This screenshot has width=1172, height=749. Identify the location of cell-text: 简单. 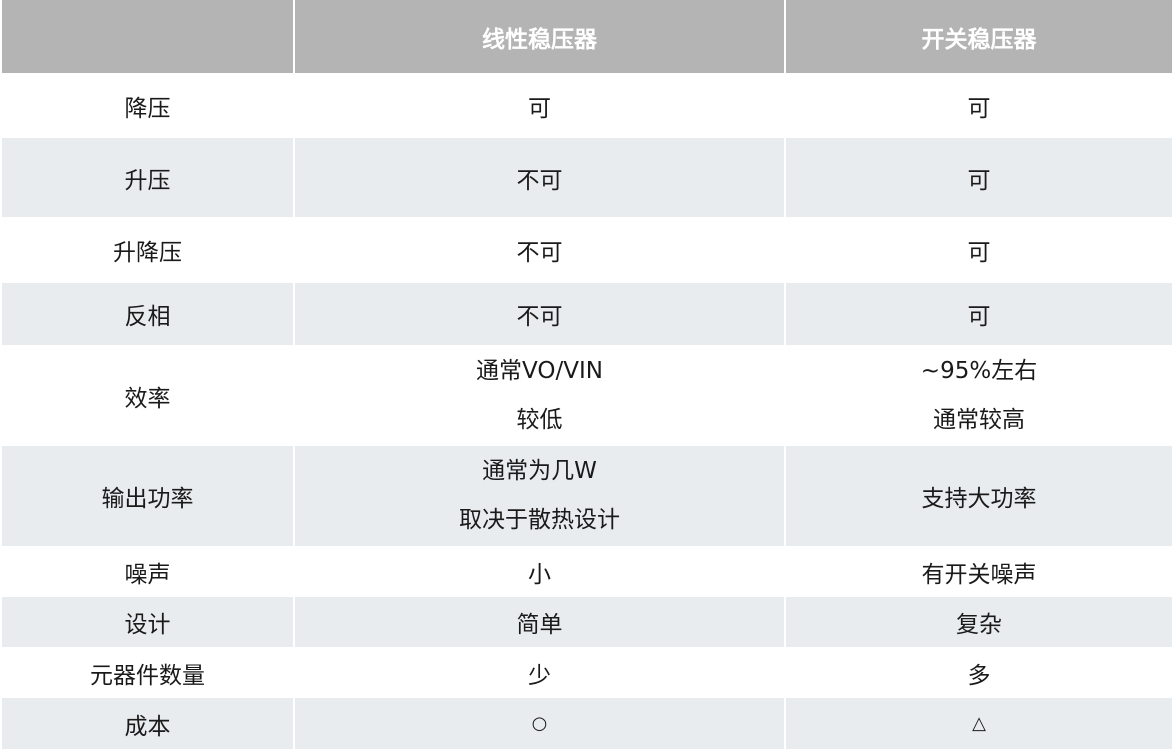
(539, 625).